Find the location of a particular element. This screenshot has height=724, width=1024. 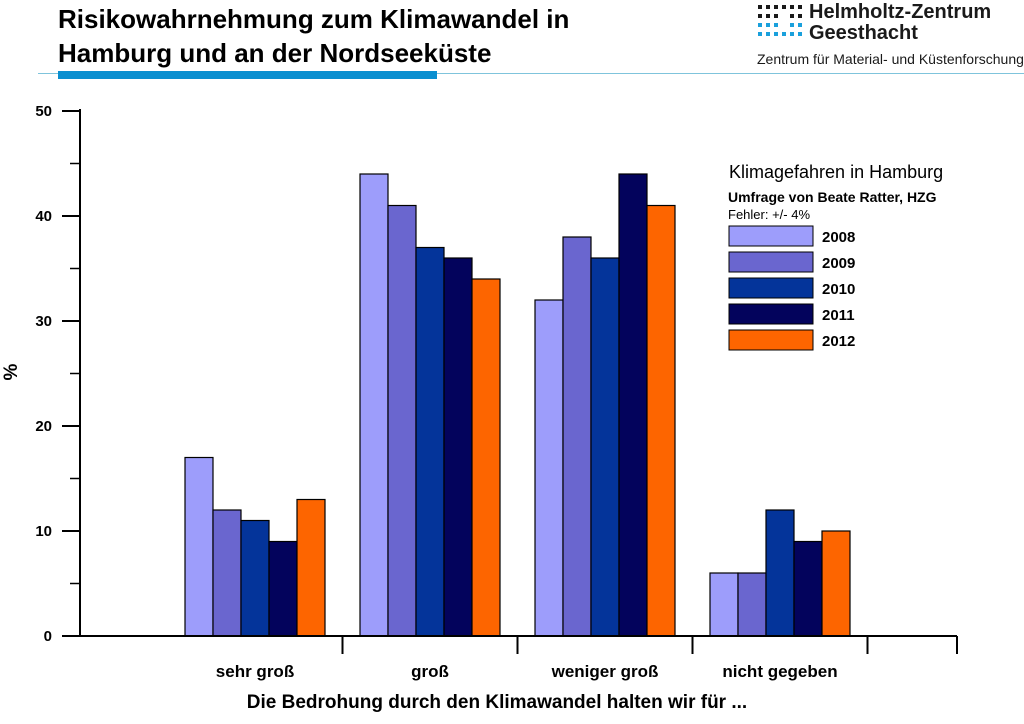

y-tick-label: 40 is located at coordinates (43, 216).